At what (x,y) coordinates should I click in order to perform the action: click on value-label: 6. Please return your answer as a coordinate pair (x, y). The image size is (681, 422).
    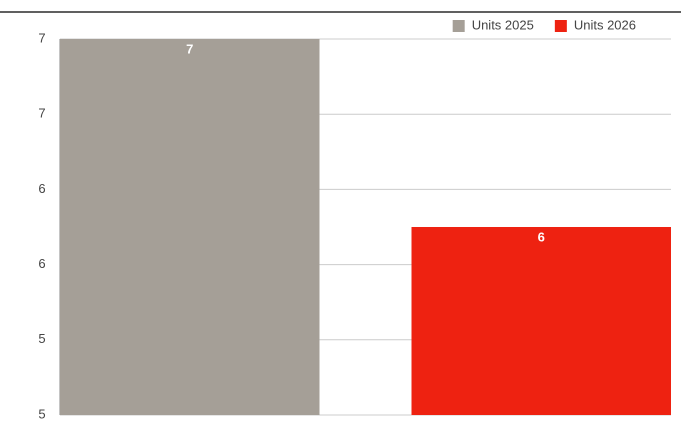
    Looking at the image, I should click on (541, 236).